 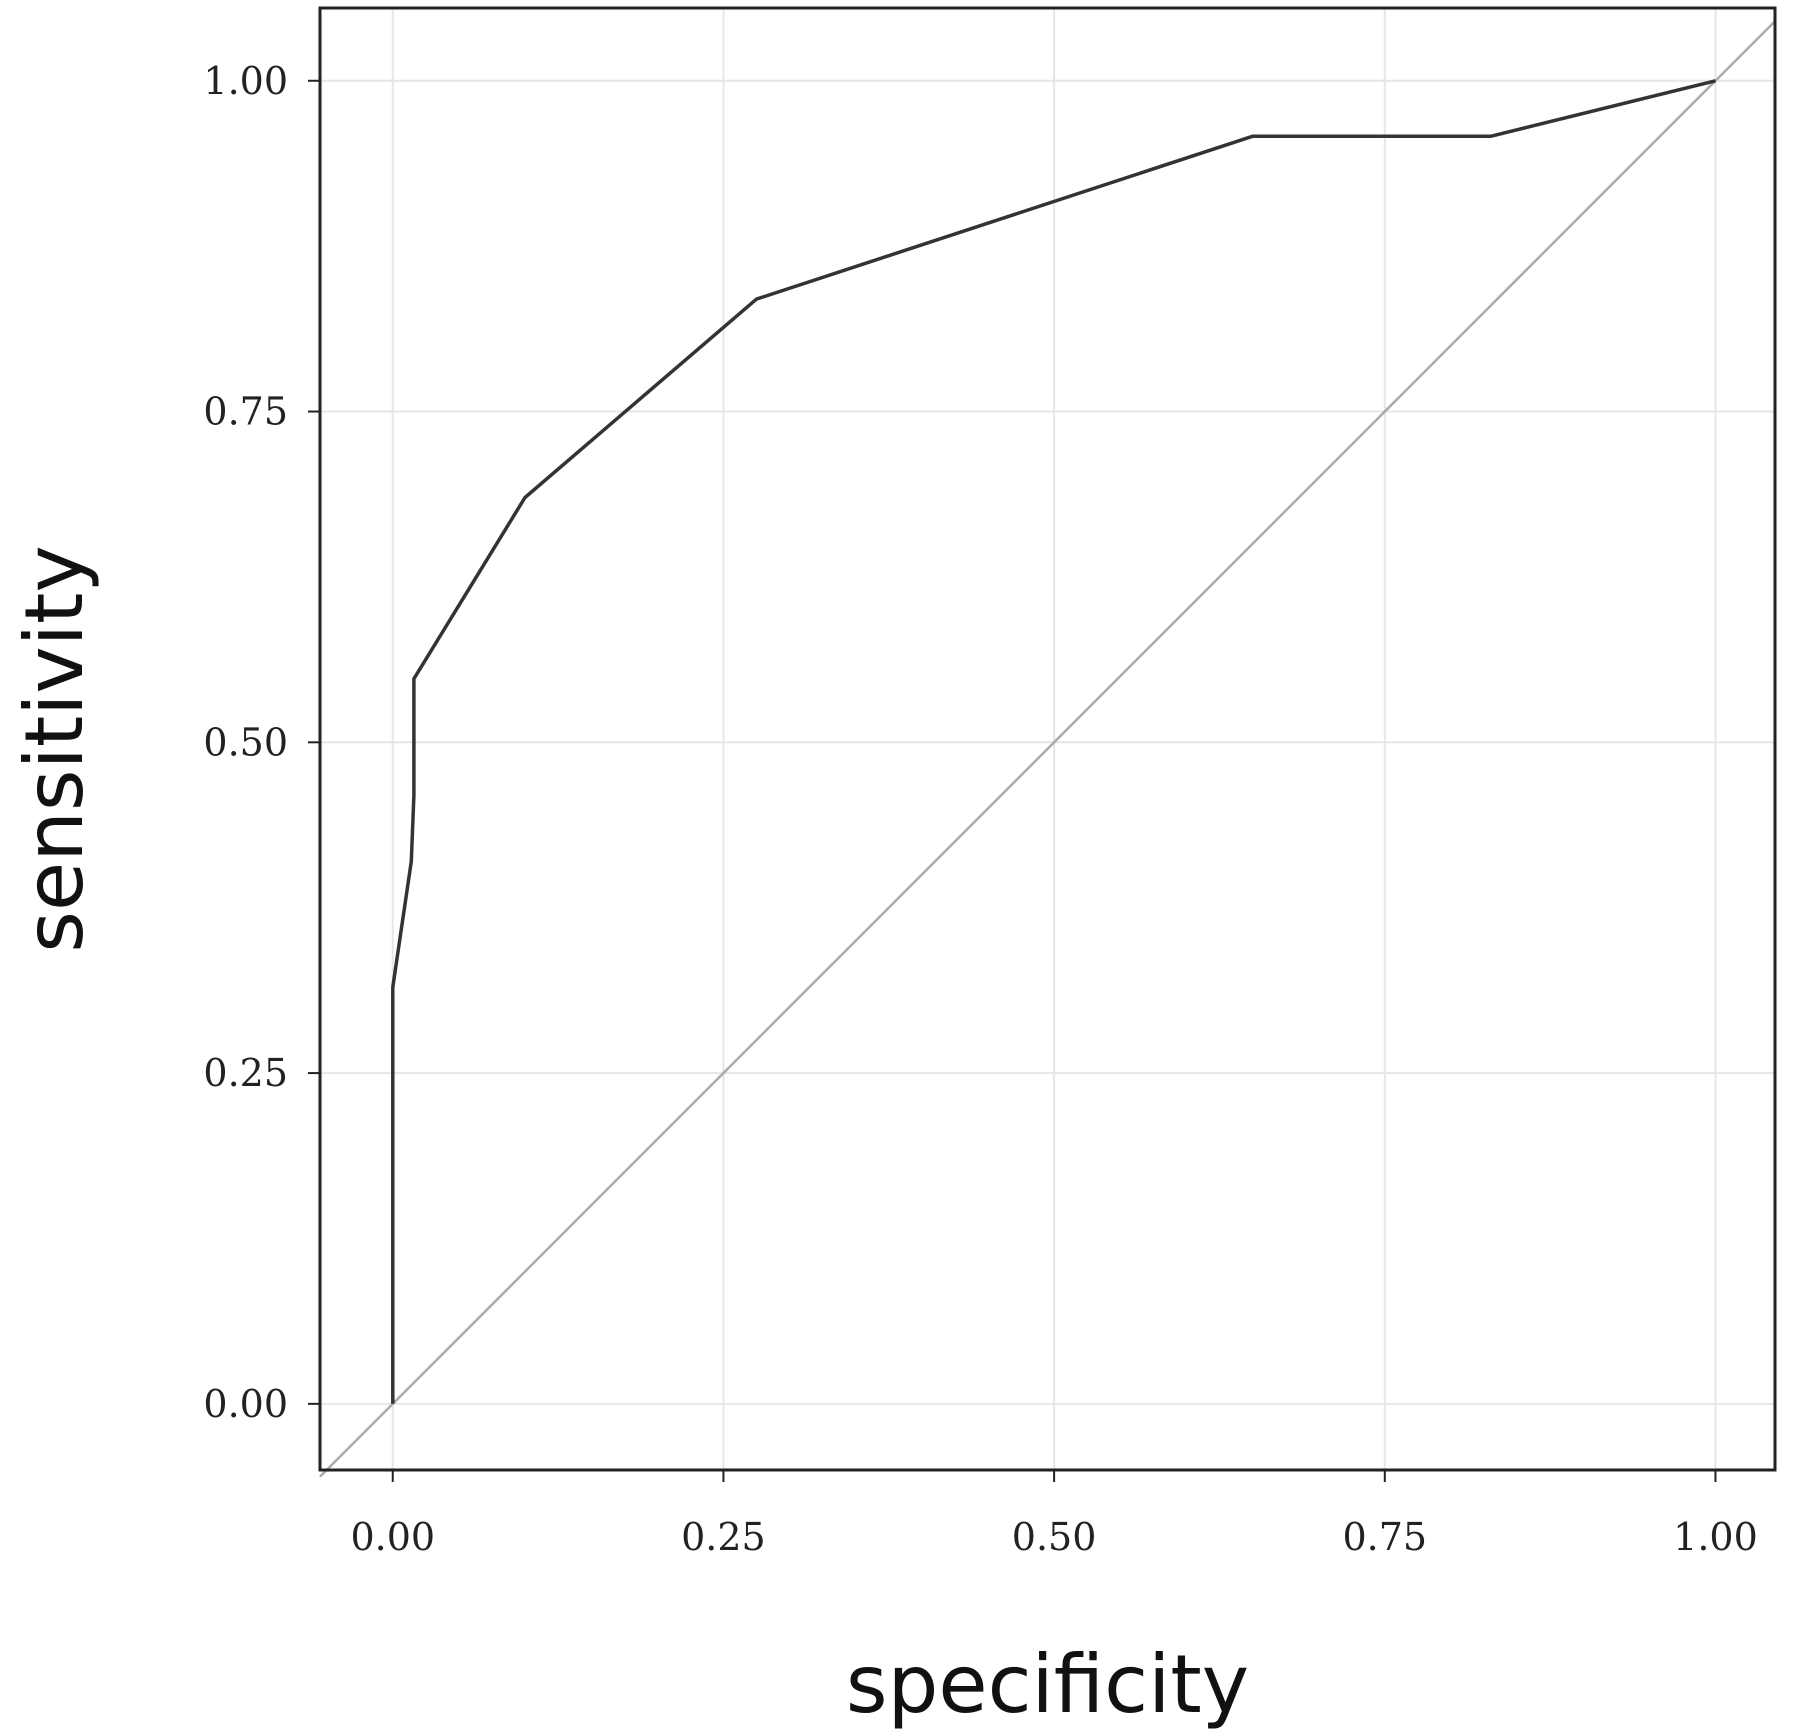 What do you see at coordinates (245, 1073) in the screenshot?
I see `y-tick-label: 0.25` at bounding box center [245, 1073].